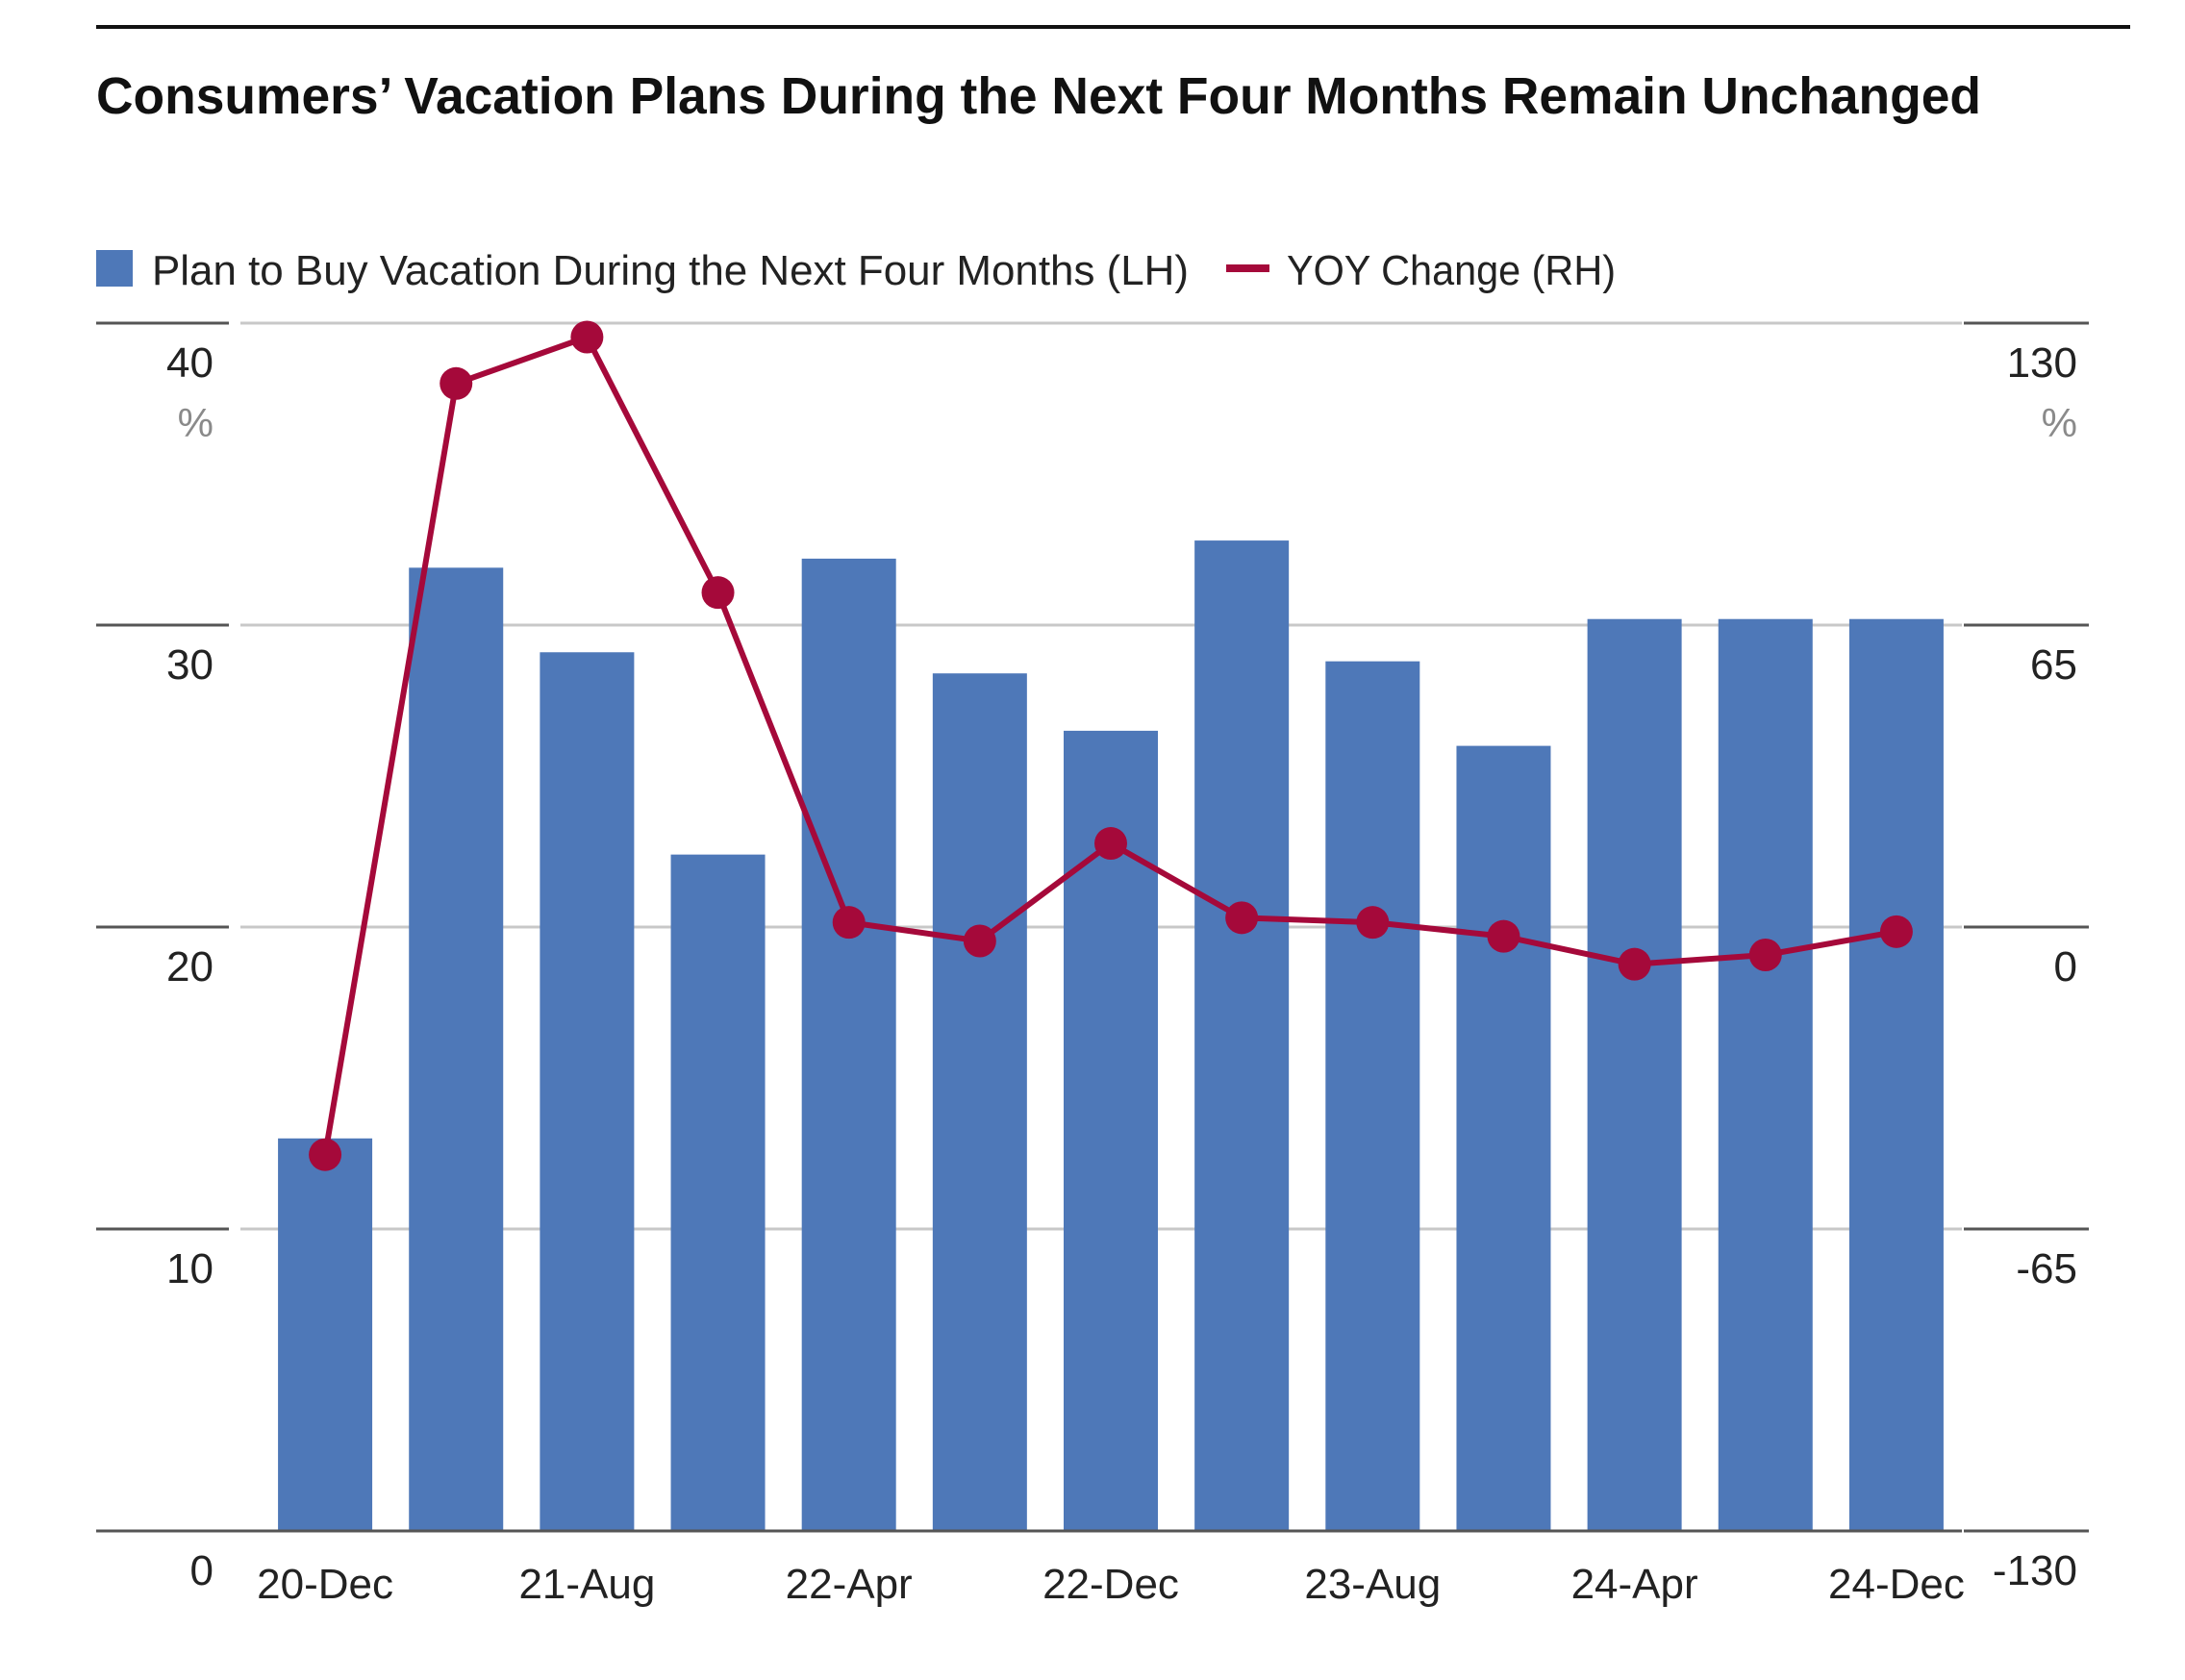 The width and height of the screenshot is (2185, 1680). Describe the element at coordinates (2053, 665) in the screenshot. I see `right-axis-tick-label: 65` at that location.